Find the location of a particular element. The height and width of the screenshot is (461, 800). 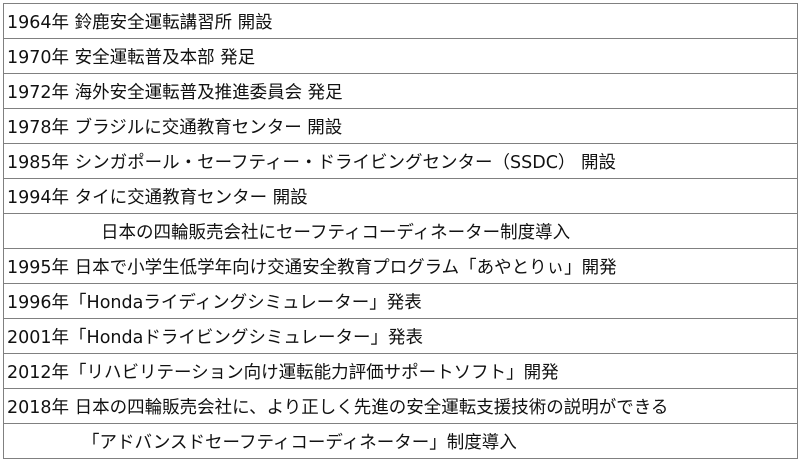

table-row: 2012年「リハビリテーション向け運転能力評価サポートソフト」開発 is located at coordinates (400, 371).